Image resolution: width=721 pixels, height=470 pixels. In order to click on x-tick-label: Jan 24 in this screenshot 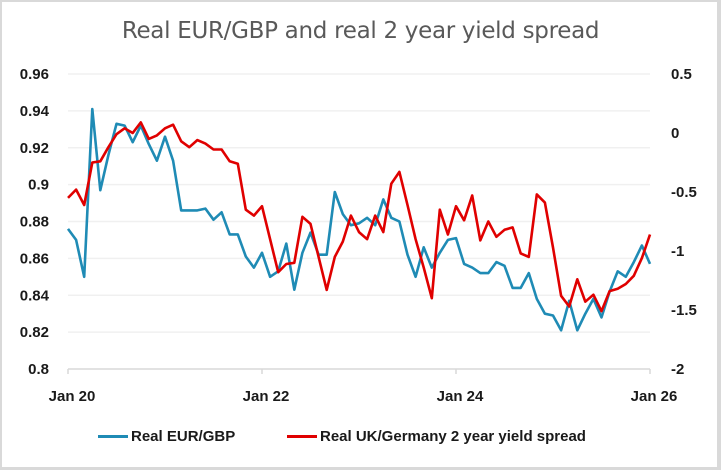, I will do `click(460, 396)`.